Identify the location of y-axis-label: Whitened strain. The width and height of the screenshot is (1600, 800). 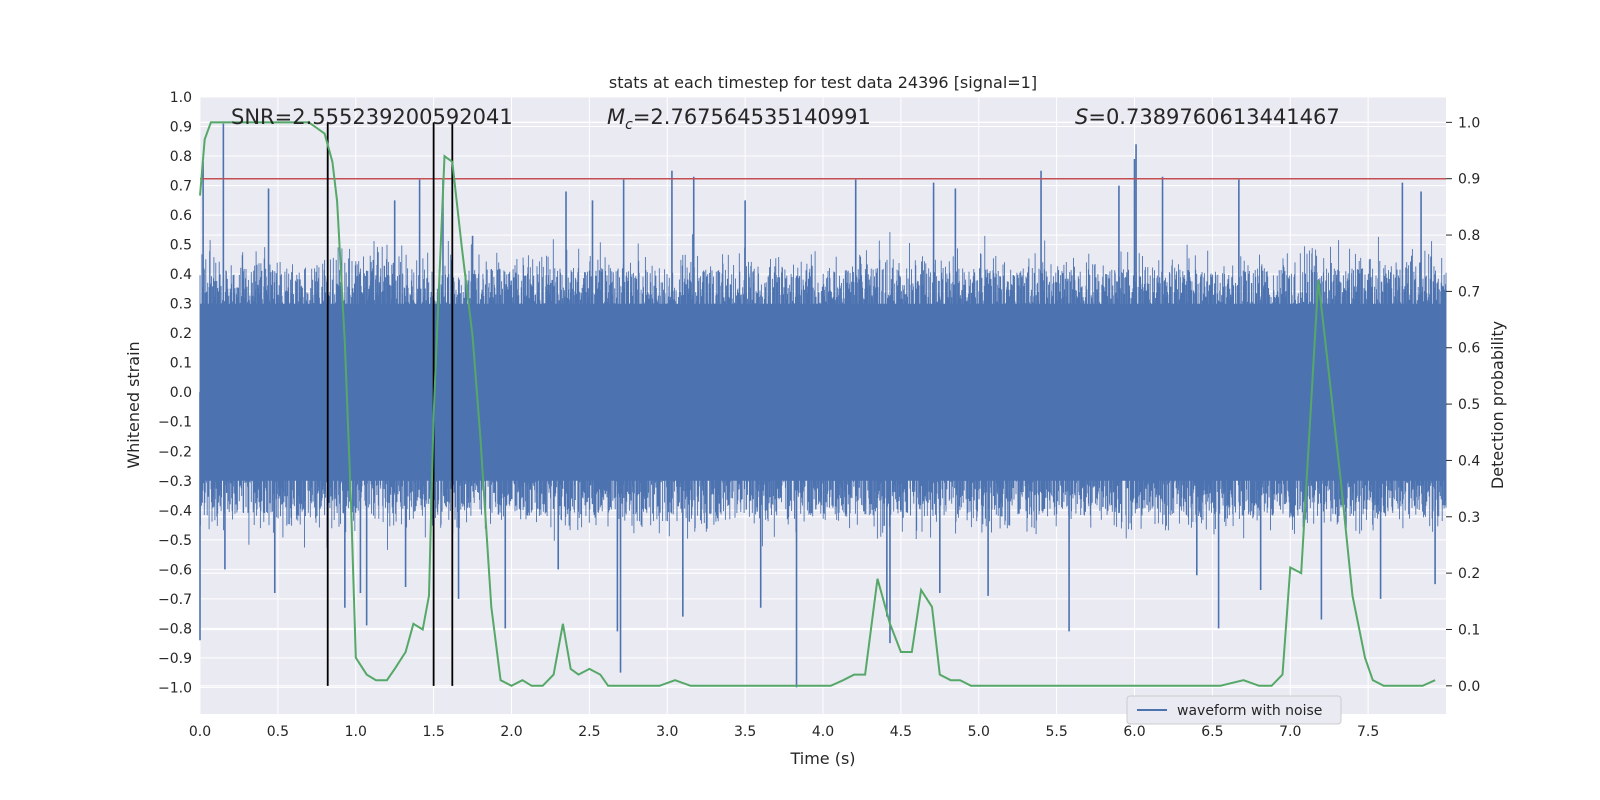
(133, 404).